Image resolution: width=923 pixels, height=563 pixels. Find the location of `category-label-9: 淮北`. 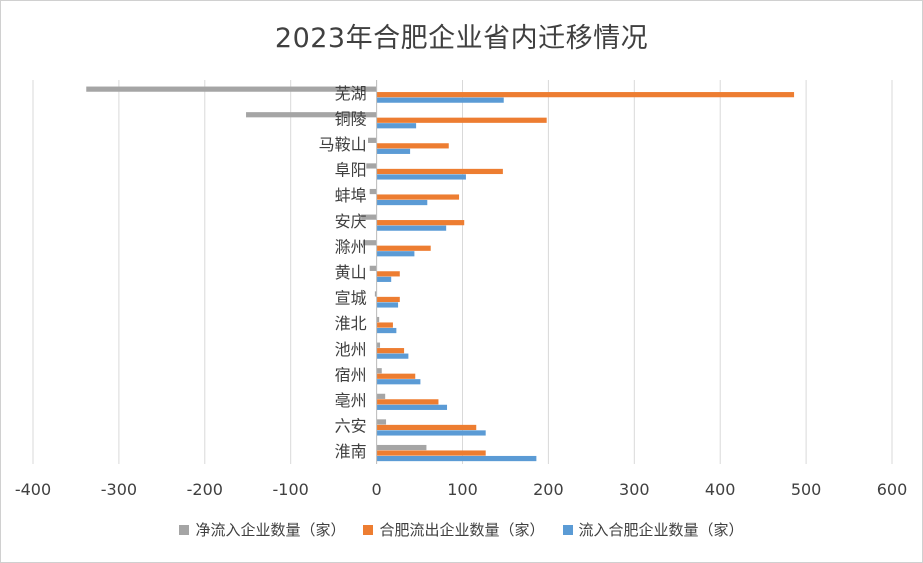

category-label-9: 淮北 is located at coordinates (351, 323).